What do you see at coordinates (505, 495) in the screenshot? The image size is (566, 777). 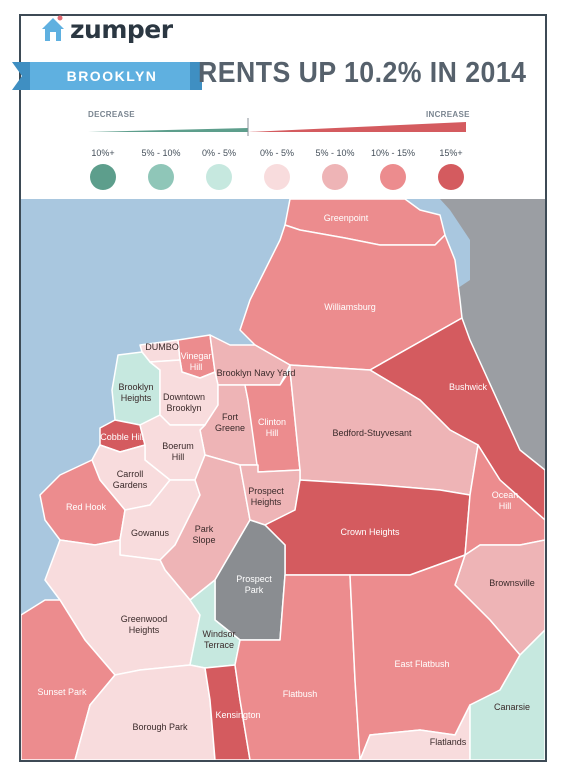 I see `label-ocean-hill-1: Ocean` at bounding box center [505, 495].